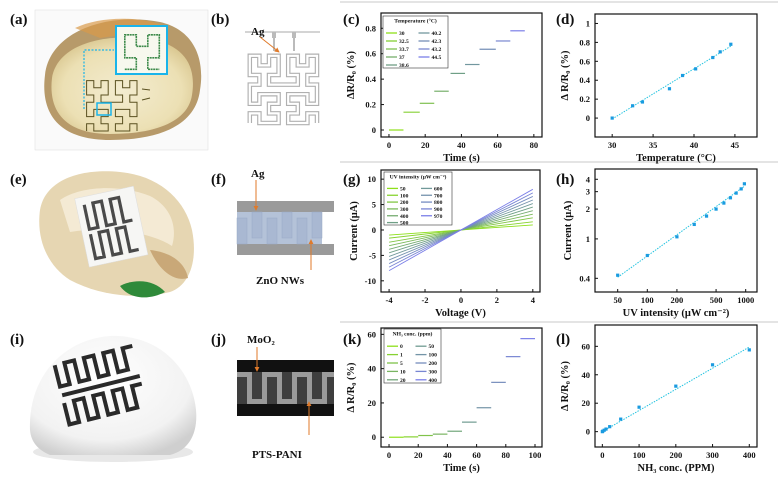  Describe the element at coordinates (402, 34) in the screenshot. I see `legend-label: 30` at that location.